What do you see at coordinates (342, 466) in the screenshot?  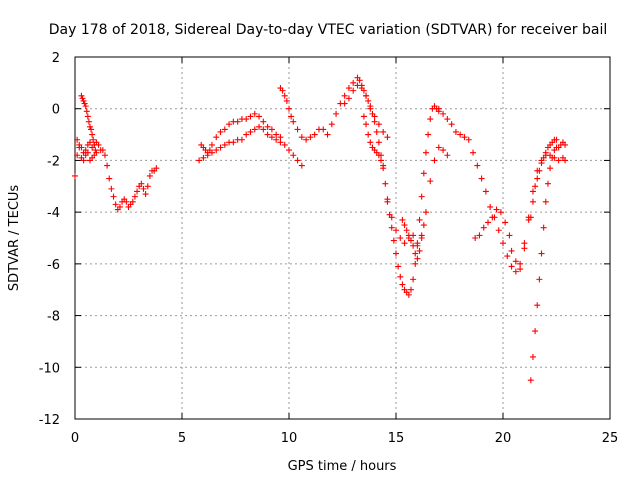 I see `x-axis-label: GPS time / hours` at bounding box center [342, 466].